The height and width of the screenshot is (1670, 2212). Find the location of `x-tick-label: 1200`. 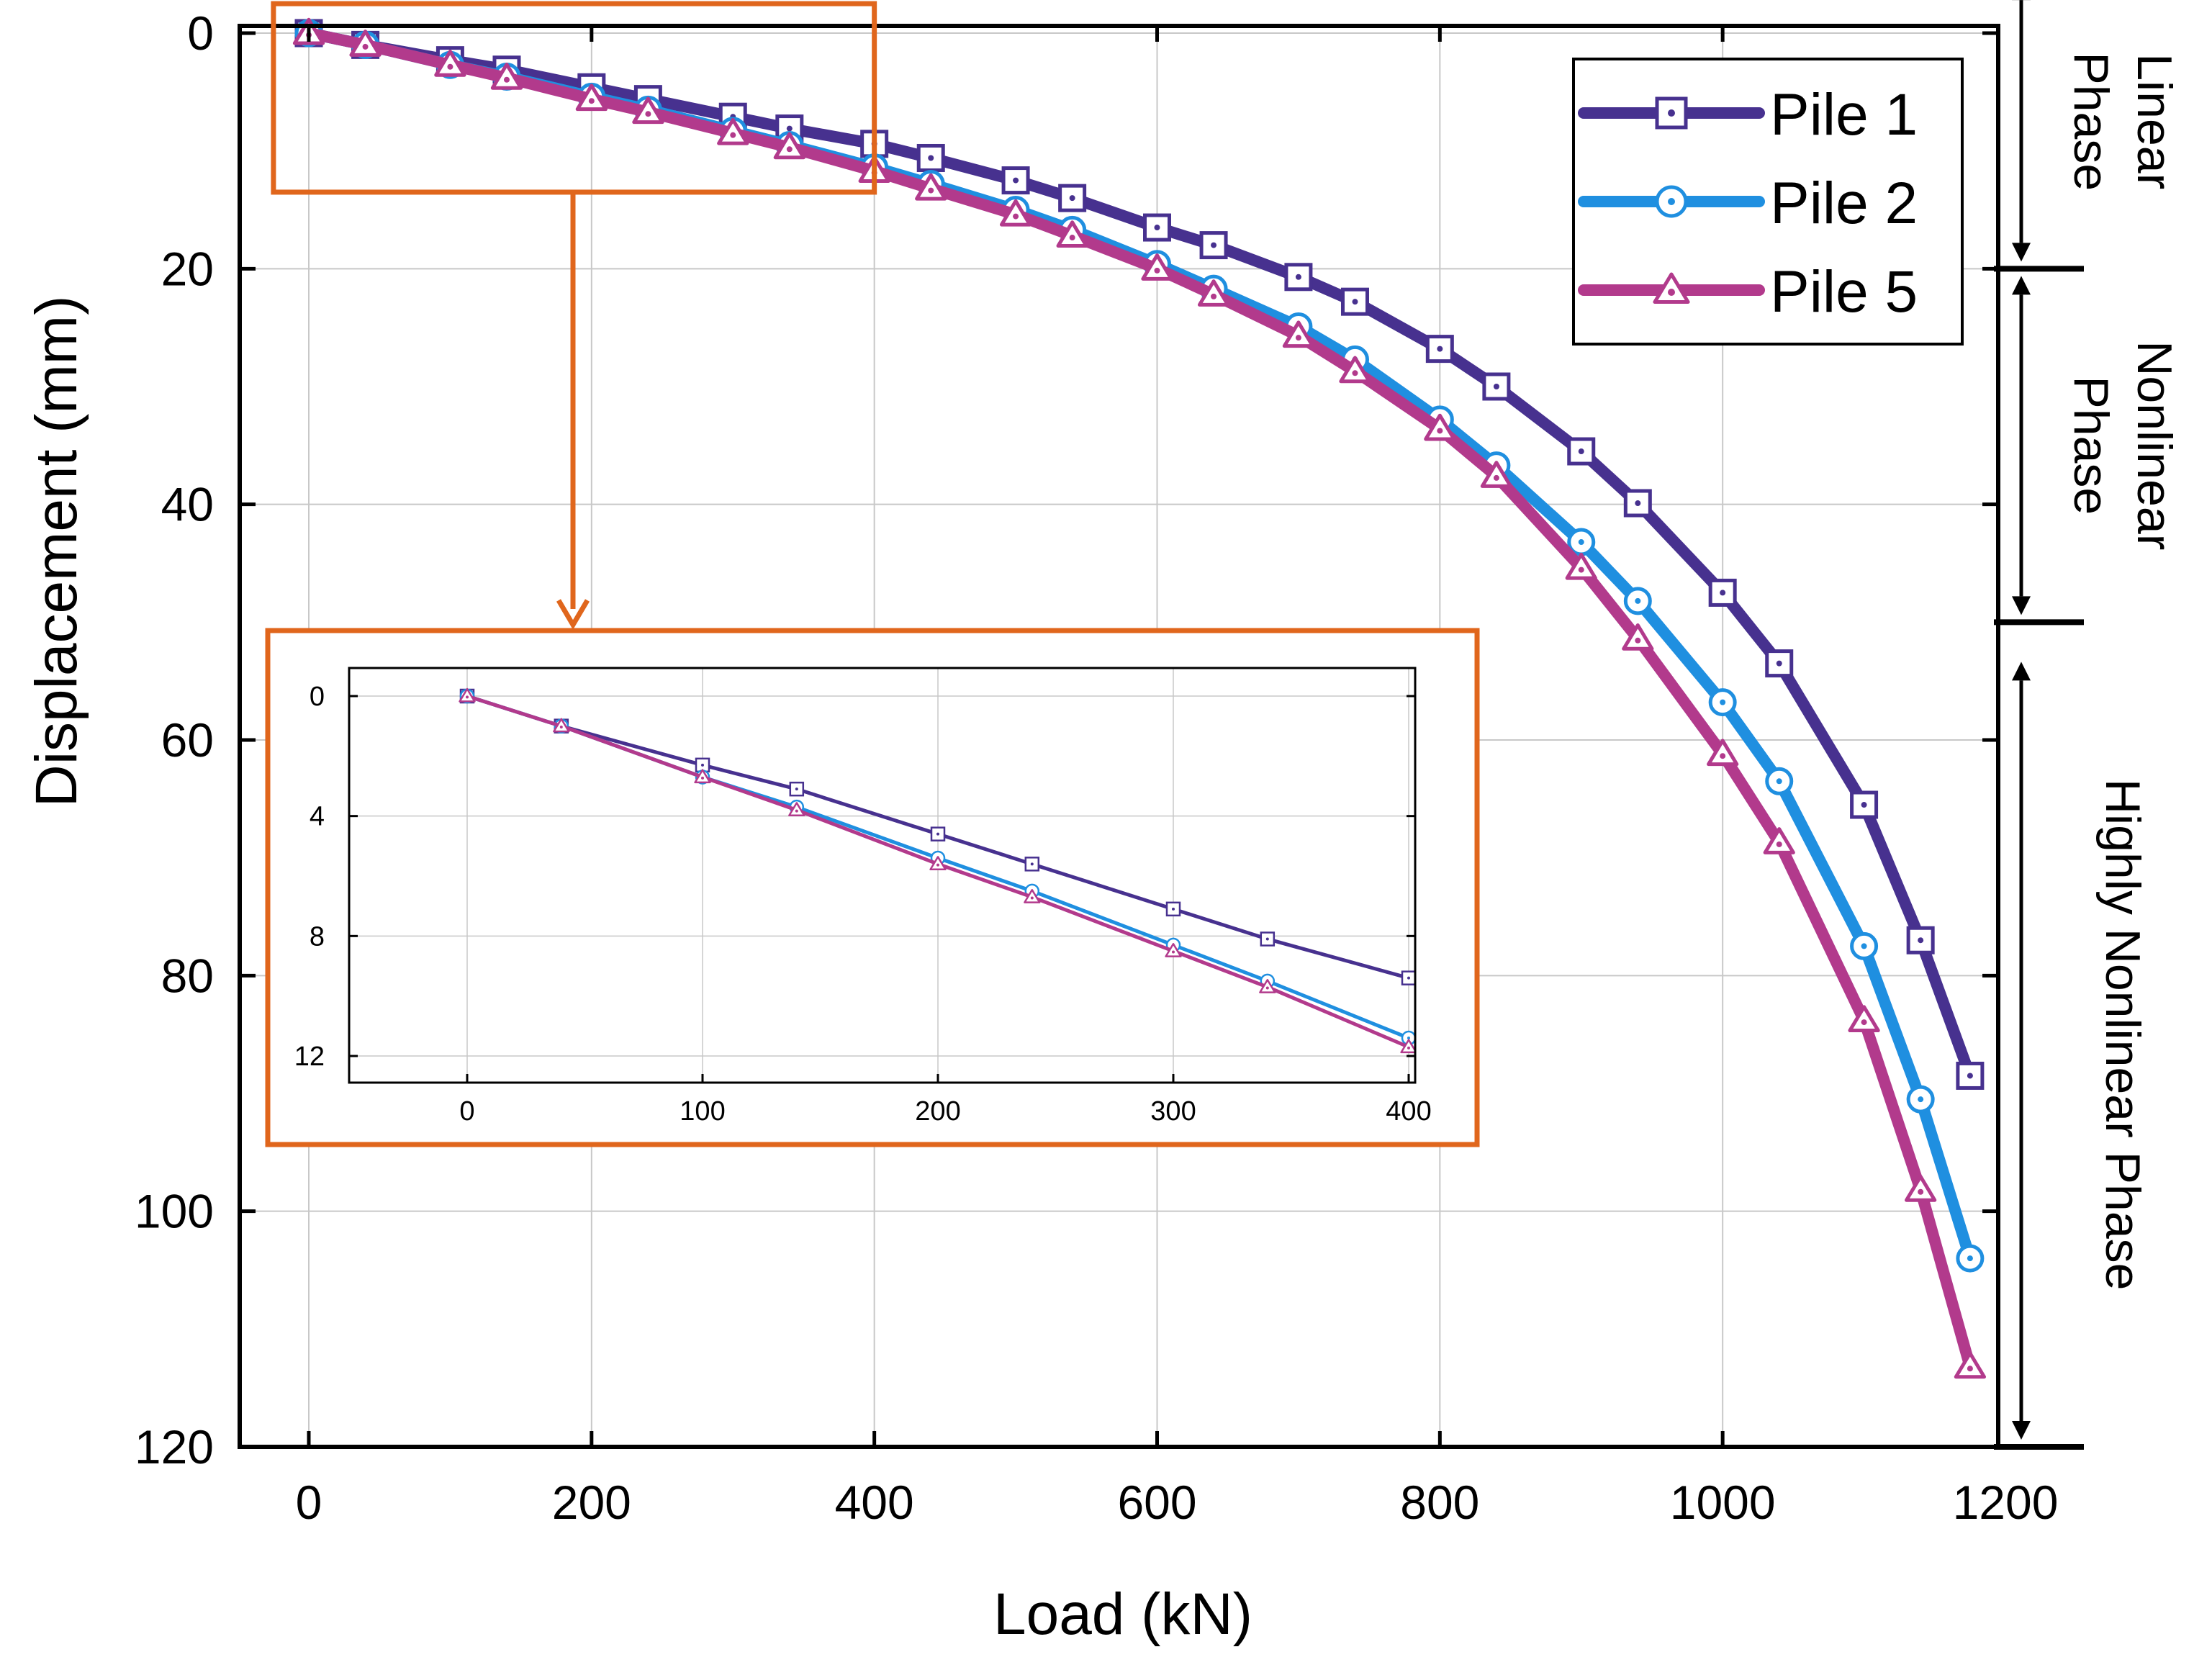

x-tick-label: 1200 is located at coordinates (2006, 1503).